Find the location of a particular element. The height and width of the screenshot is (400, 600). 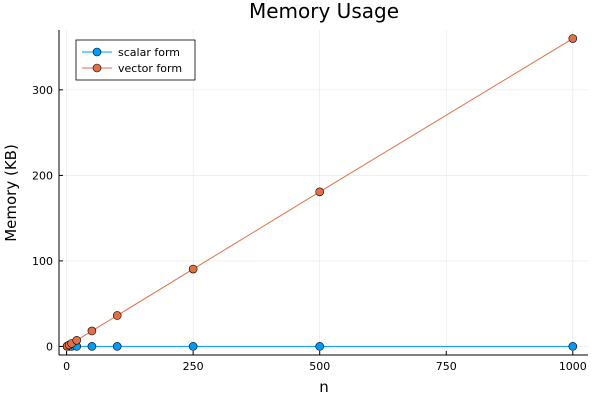

y-tick-label-2: 200 is located at coordinates (42, 175).